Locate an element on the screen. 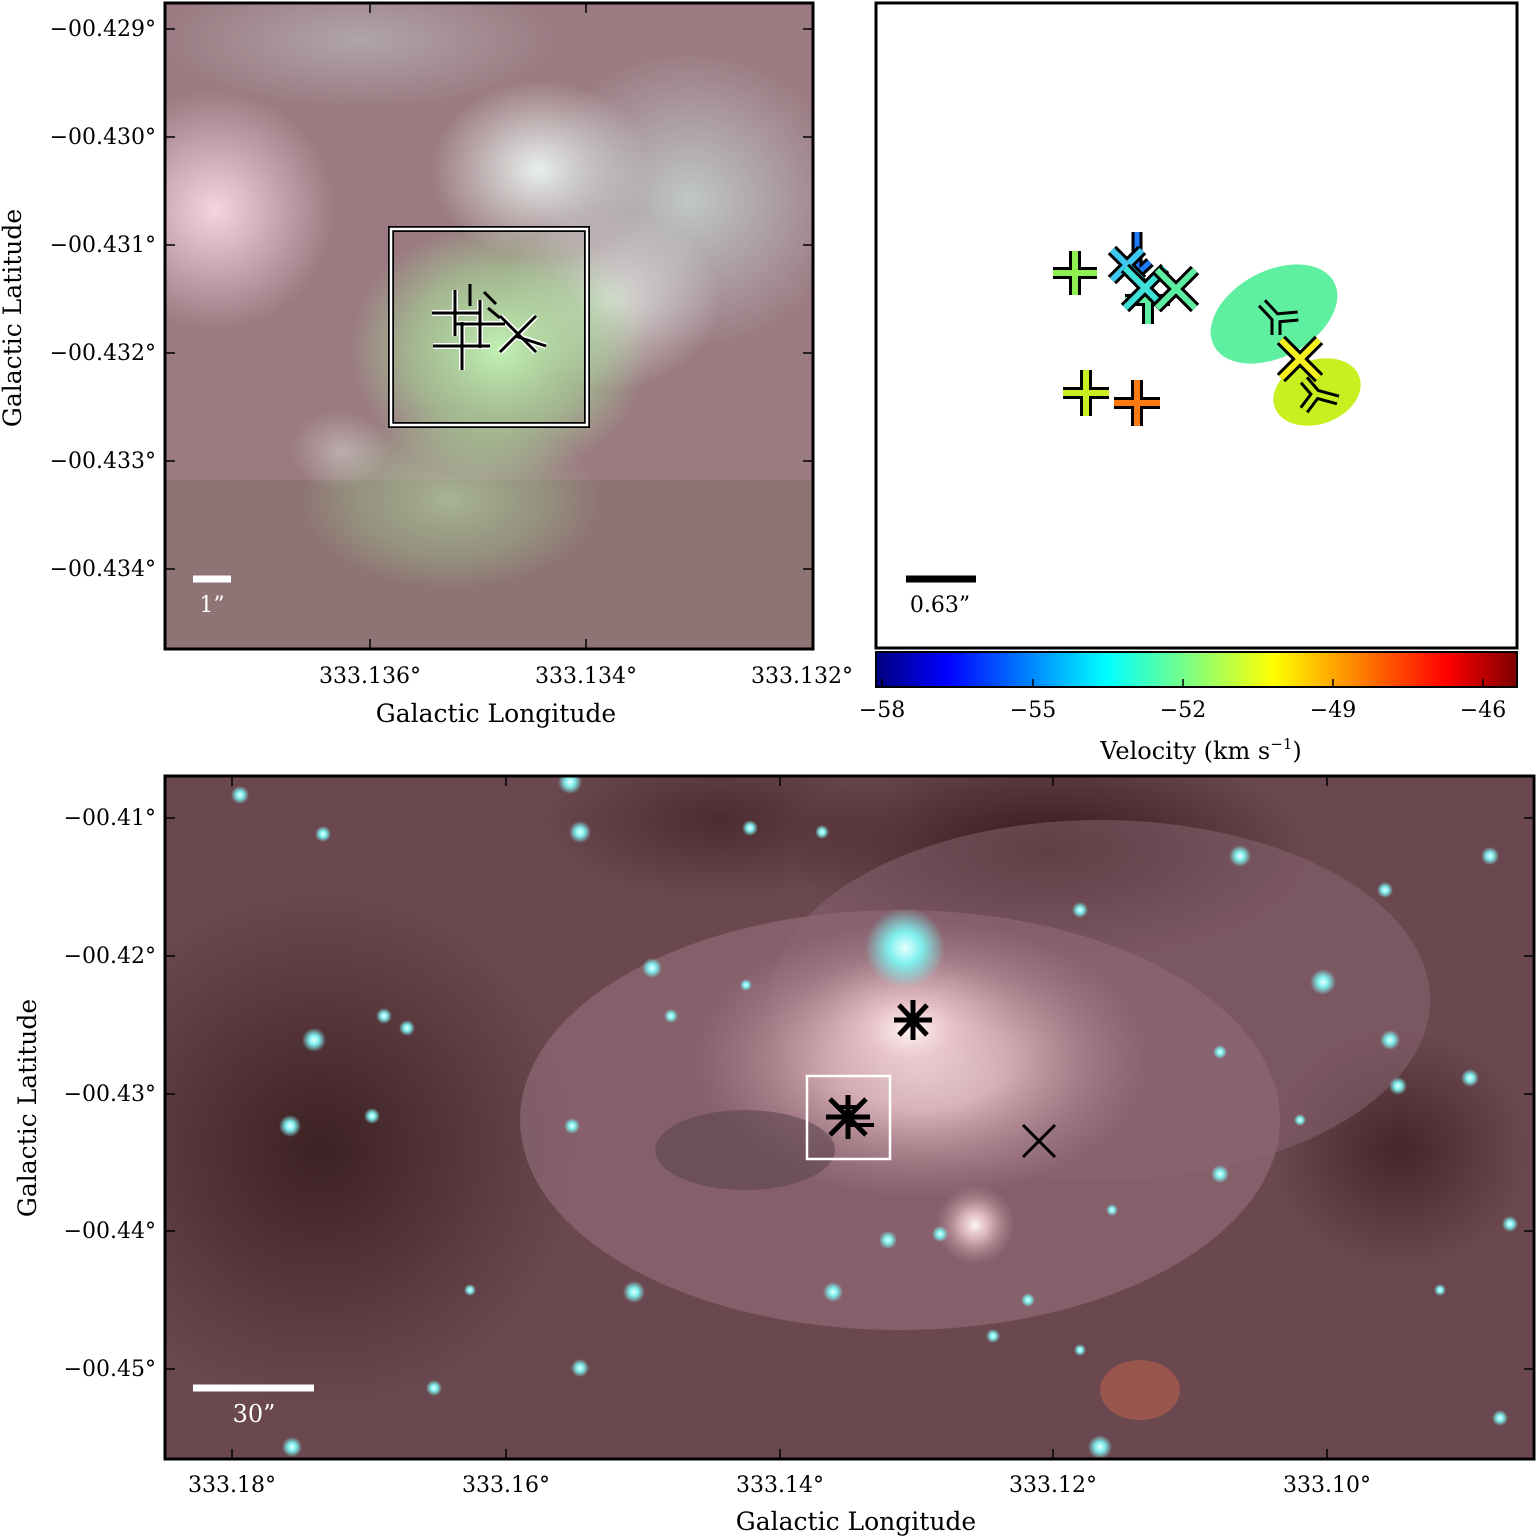 The height and width of the screenshot is (1538, 1536). panel-a-ylabel: Galactic Latitude is located at coordinates (13, 318).